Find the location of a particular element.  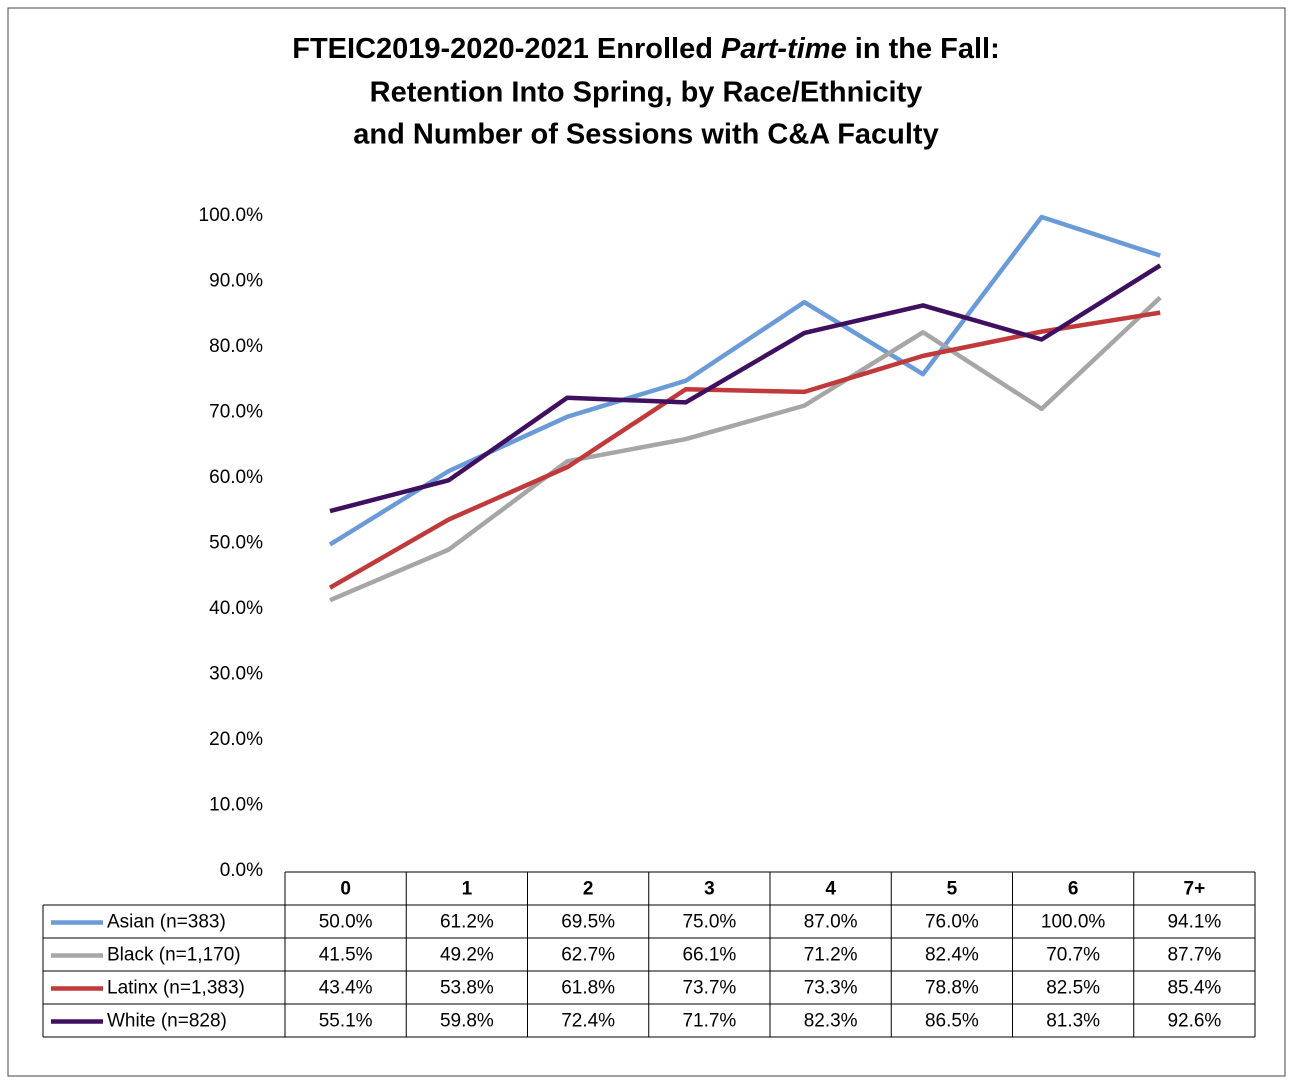

data-label: 87.7% is located at coordinates (1194, 955).